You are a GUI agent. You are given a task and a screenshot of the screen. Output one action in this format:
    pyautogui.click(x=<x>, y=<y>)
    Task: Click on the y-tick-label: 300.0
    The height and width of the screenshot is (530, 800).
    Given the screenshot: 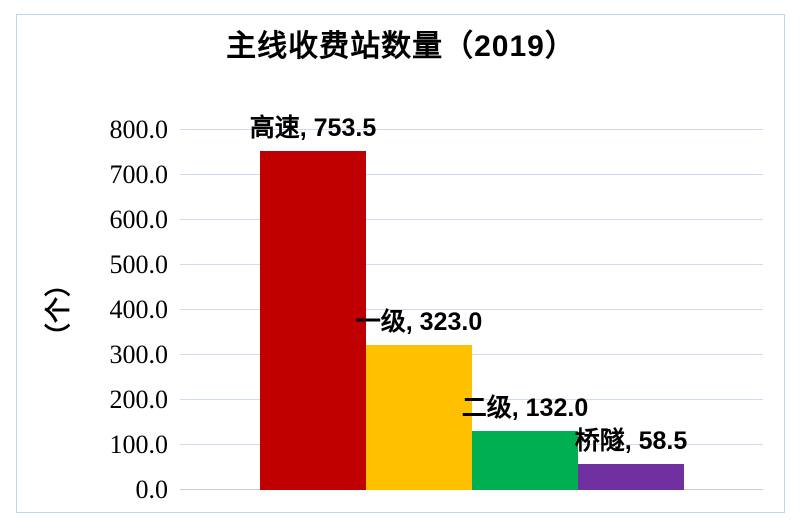 What is the action you would take?
    pyautogui.click(x=139, y=354)
    